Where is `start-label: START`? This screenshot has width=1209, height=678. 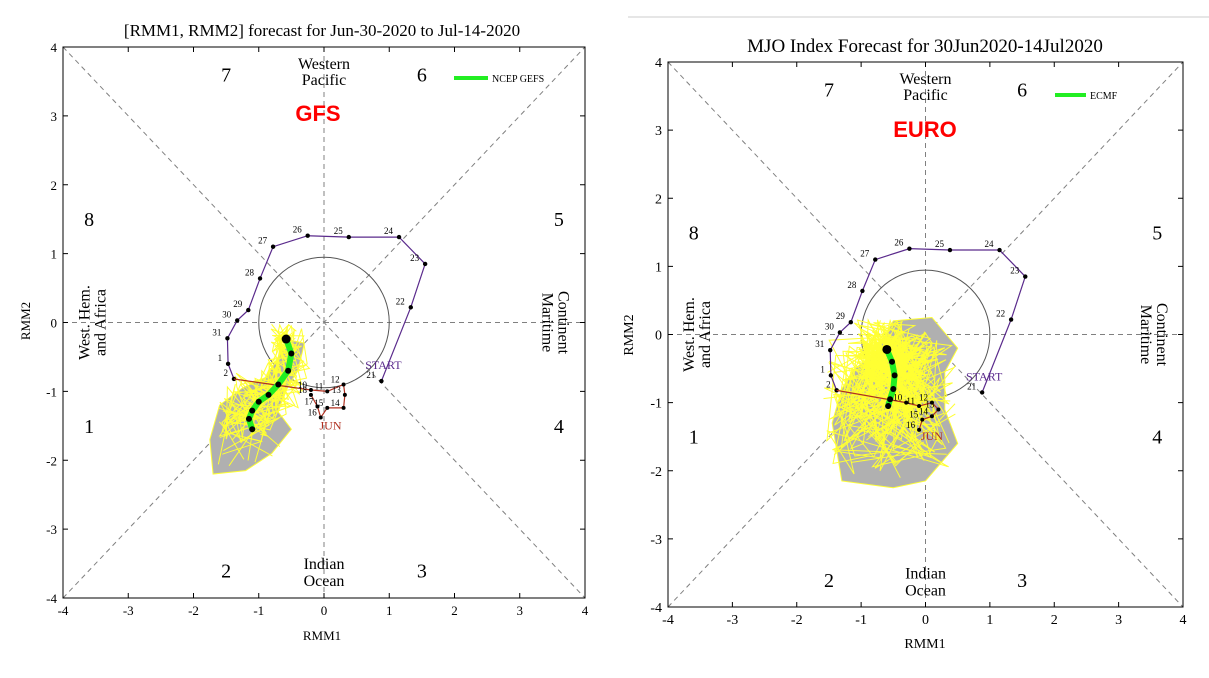
start-label: START is located at coordinates (984, 376).